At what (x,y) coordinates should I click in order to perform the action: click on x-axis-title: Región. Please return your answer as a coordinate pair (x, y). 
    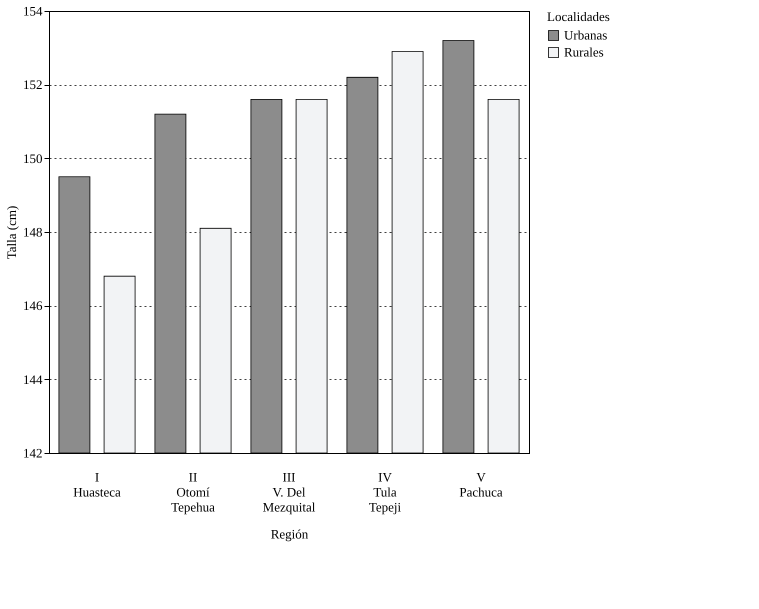
    Looking at the image, I should click on (289, 534).